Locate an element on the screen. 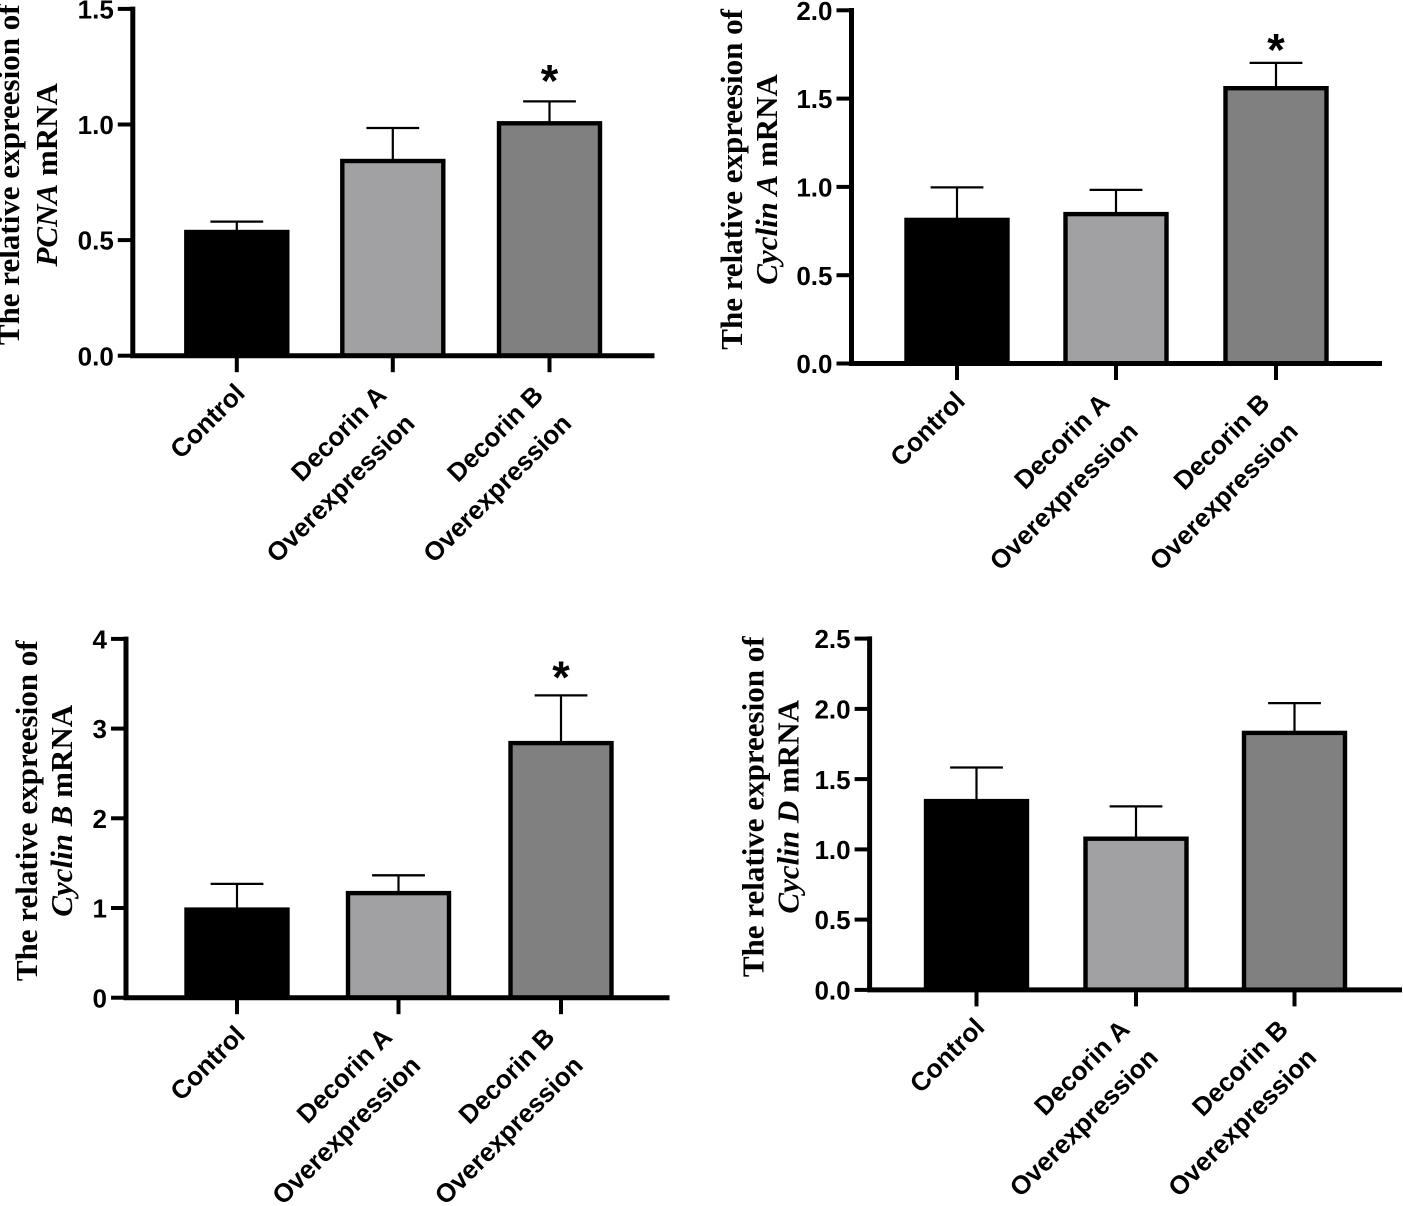 The width and height of the screenshot is (1403, 1206). svg-text: Cyclin D mRNA is located at coordinates (788, 806).